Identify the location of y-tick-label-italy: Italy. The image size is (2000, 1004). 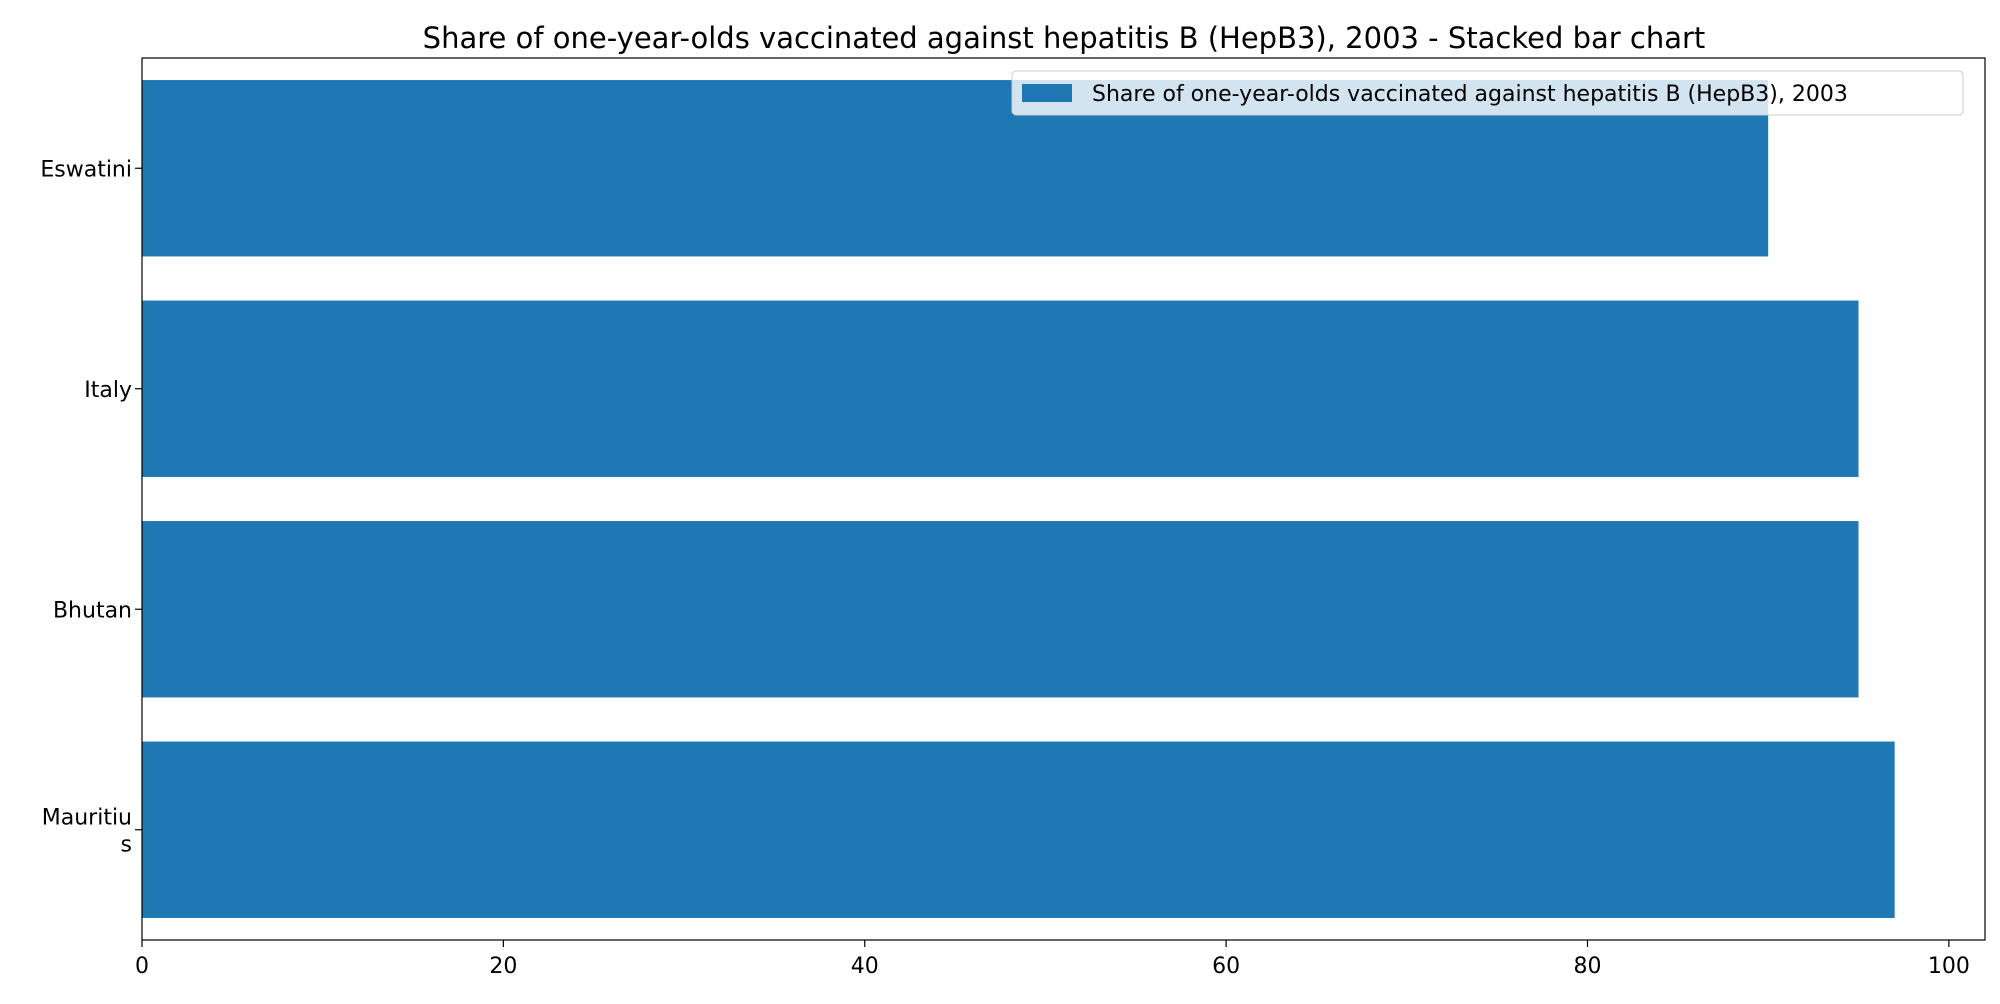
(108, 390).